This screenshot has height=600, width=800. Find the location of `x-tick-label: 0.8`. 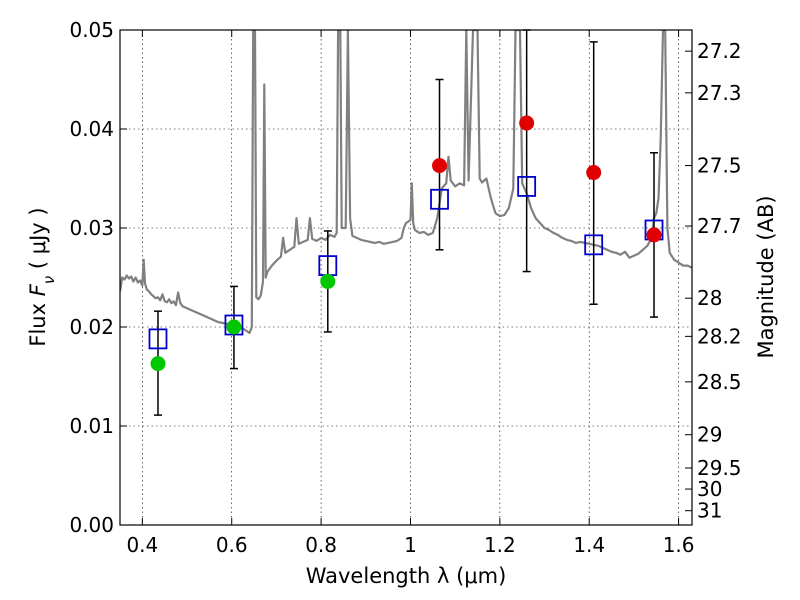

x-tick-label: 0.8 is located at coordinates (321, 545).